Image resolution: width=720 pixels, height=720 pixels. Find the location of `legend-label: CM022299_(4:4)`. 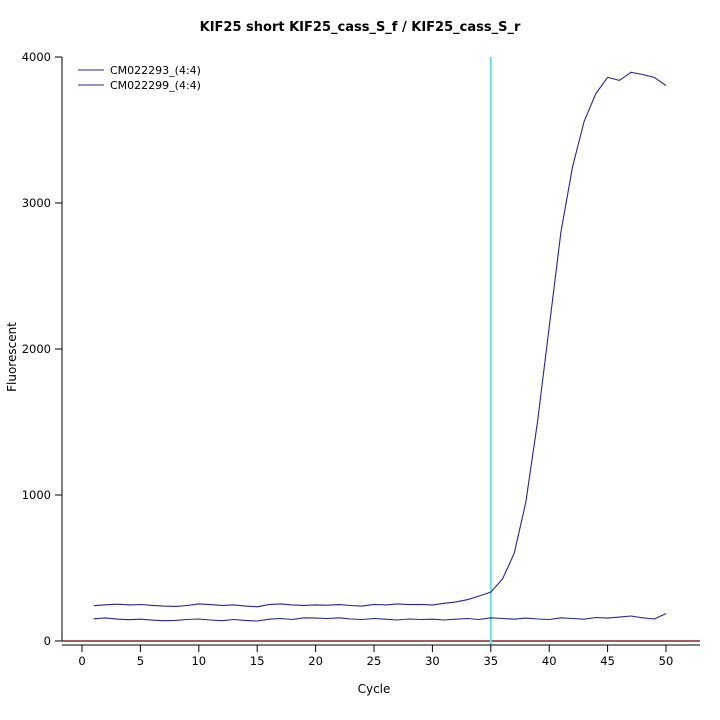

legend-label: CM022299_(4:4) is located at coordinates (155, 85).